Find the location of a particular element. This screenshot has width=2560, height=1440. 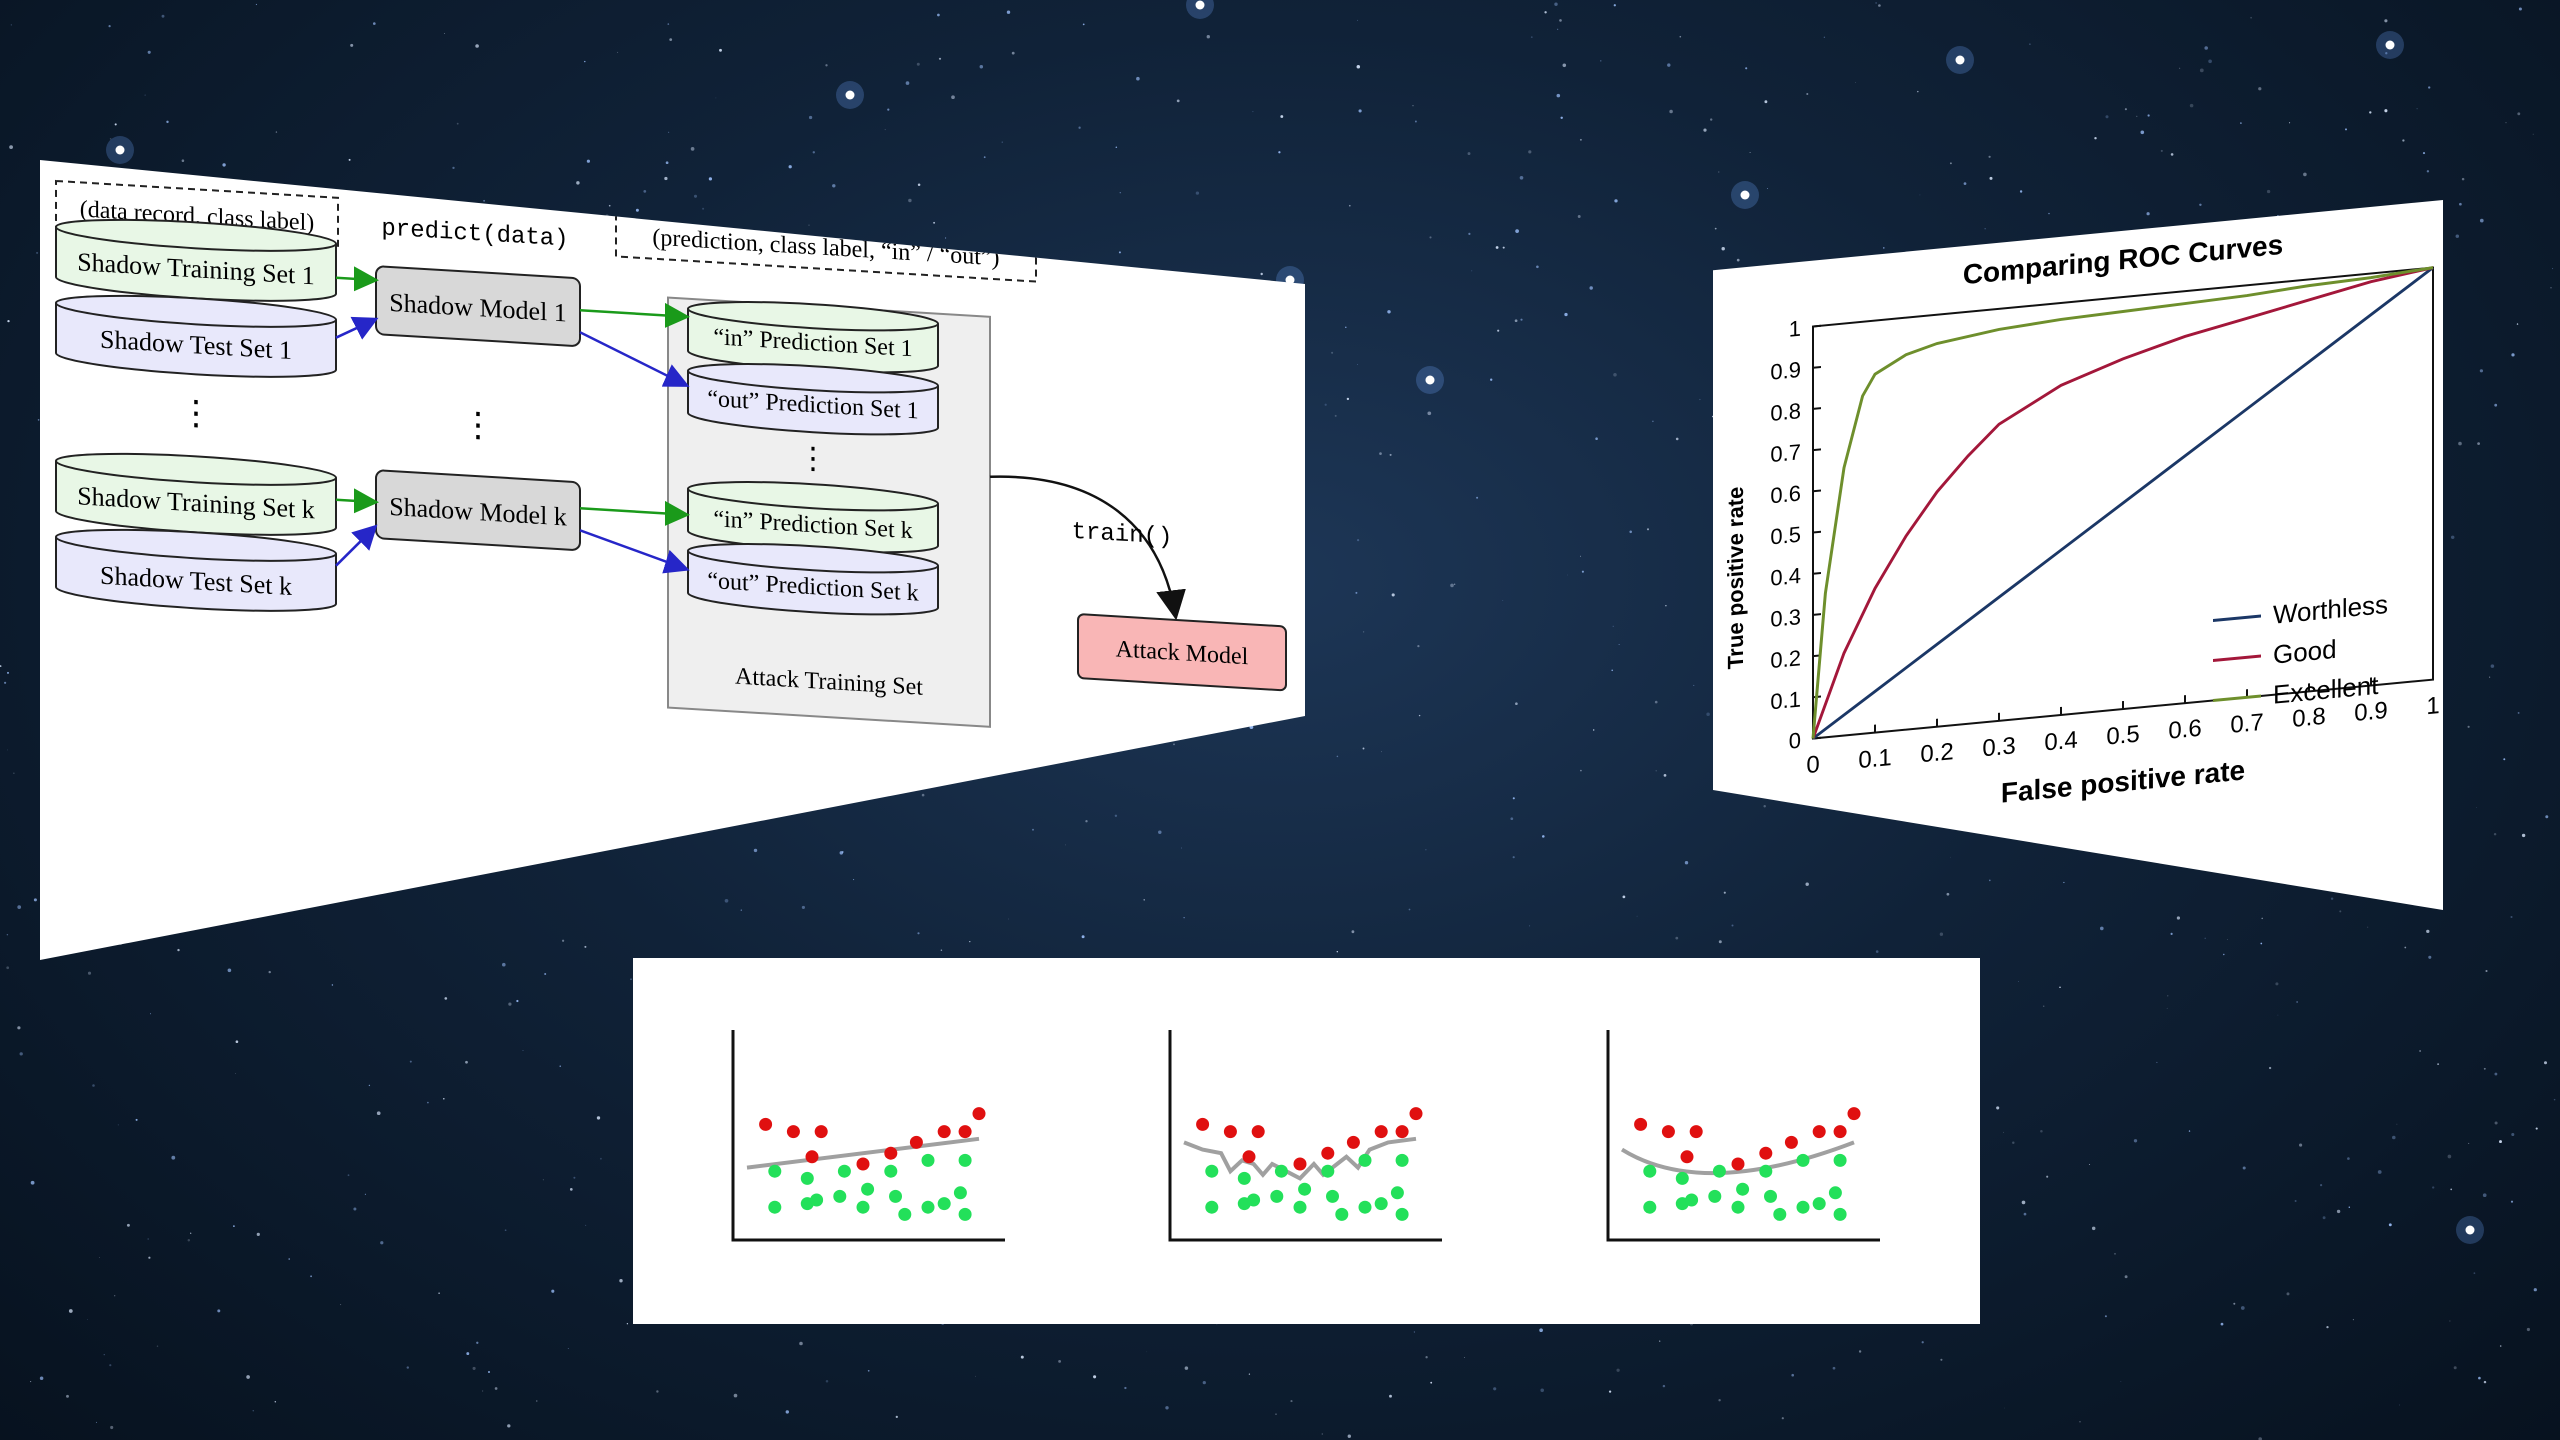

roc-x-tick-label: 0.5 is located at coordinates (2122, 736).